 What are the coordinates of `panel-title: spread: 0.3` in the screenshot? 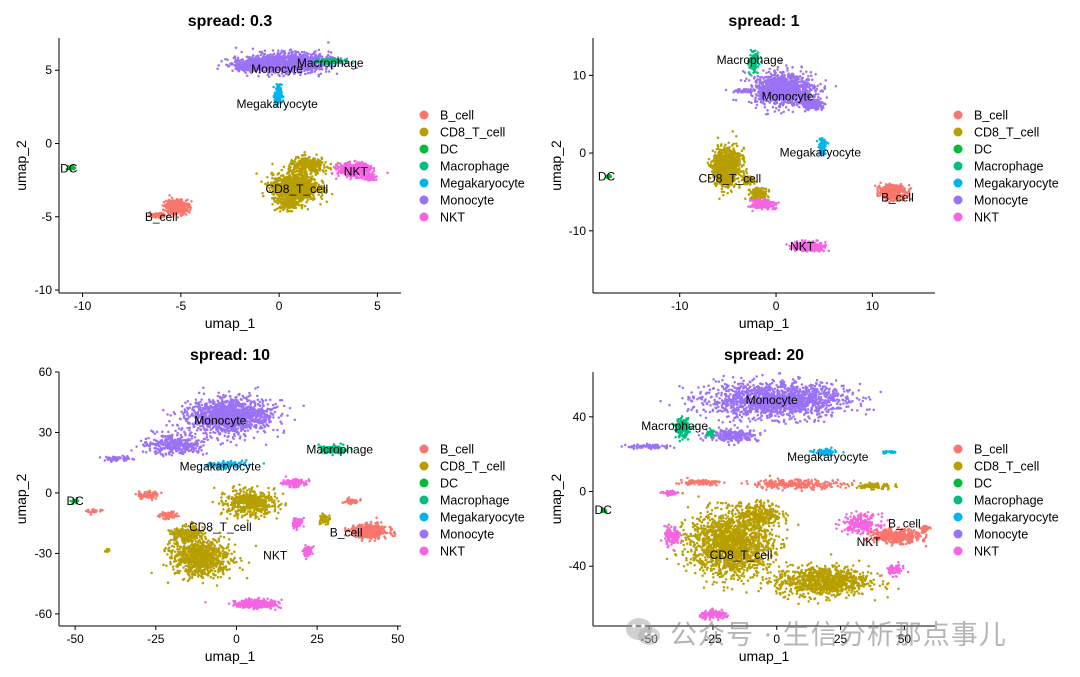 It's located at (230, 21).